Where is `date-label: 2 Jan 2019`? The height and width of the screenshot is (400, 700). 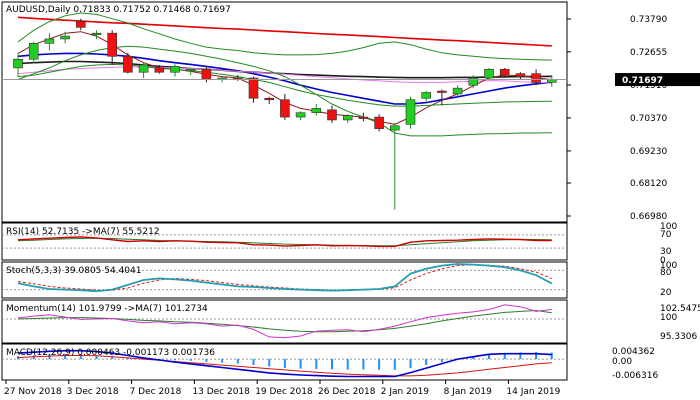
date-label: 2 Jan 2019 is located at coordinates (405, 392).